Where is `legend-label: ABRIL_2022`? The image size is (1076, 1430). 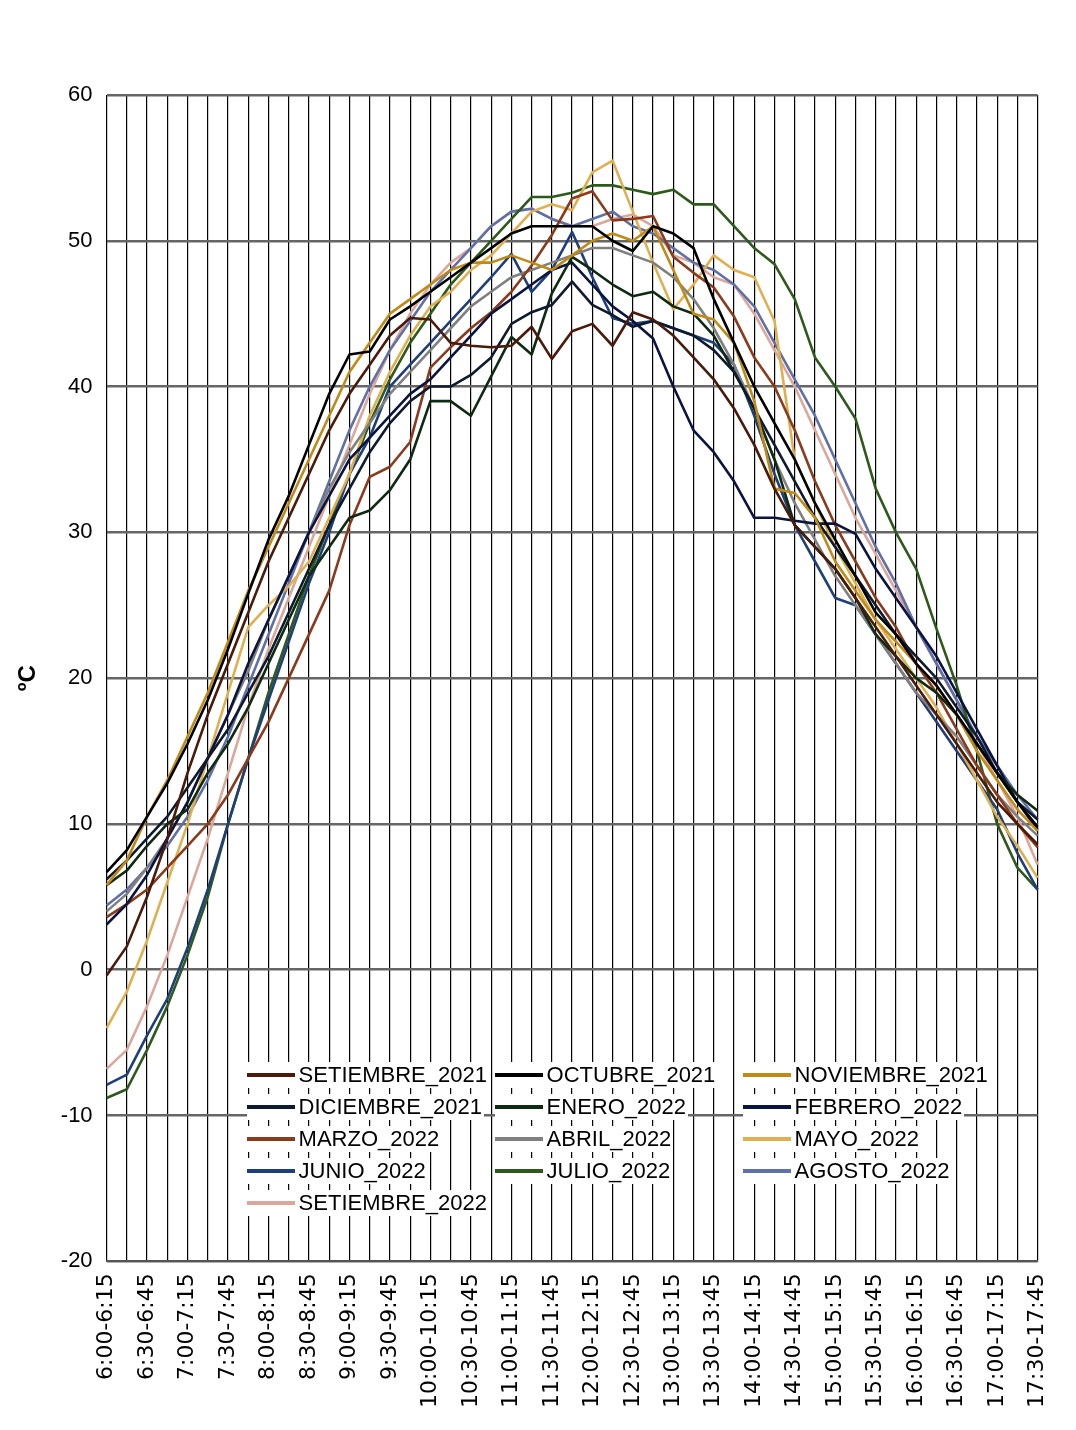 legend-label: ABRIL_2022 is located at coordinates (609, 1139).